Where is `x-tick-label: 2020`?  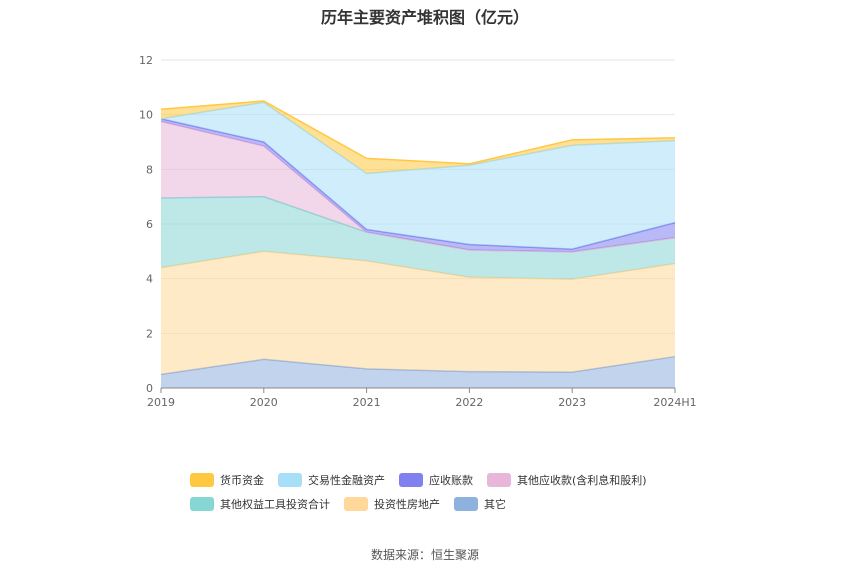
x-tick-label: 2020 is located at coordinates (264, 402).